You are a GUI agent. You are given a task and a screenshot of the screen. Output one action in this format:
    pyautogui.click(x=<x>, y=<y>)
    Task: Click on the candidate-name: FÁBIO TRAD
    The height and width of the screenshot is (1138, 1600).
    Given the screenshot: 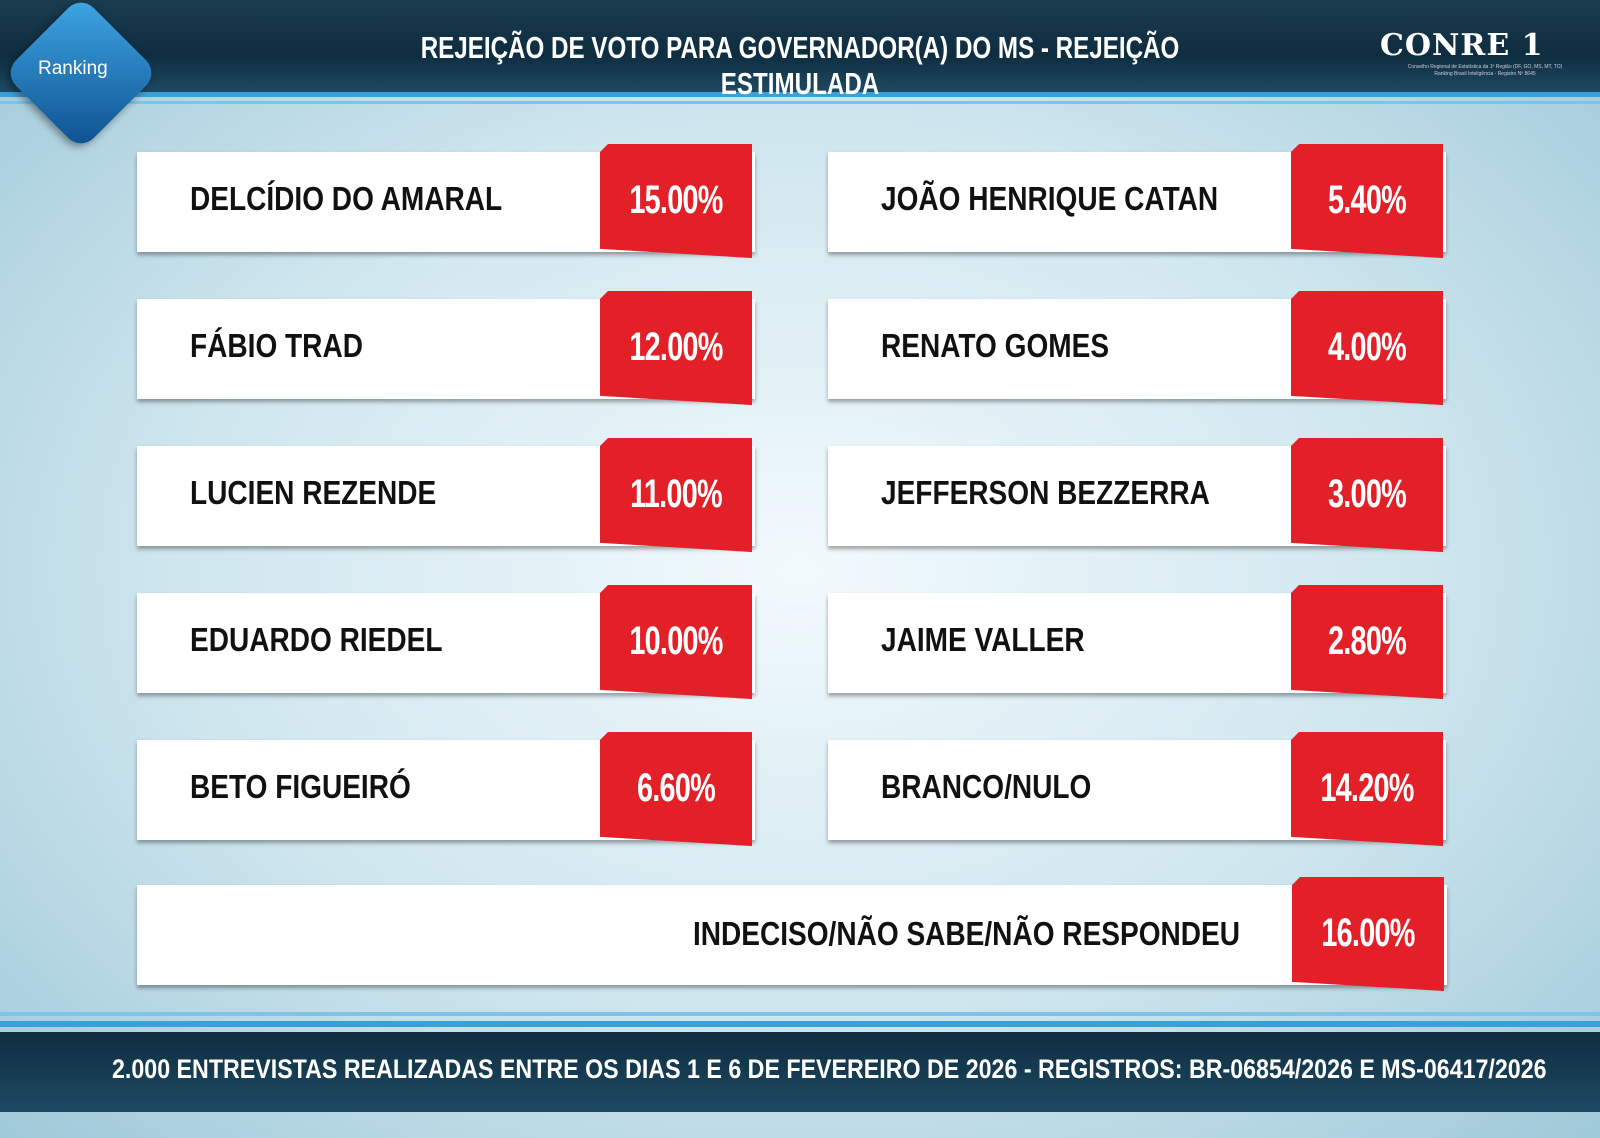 What is the action you would take?
    pyautogui.click(x=276, y=345)
    